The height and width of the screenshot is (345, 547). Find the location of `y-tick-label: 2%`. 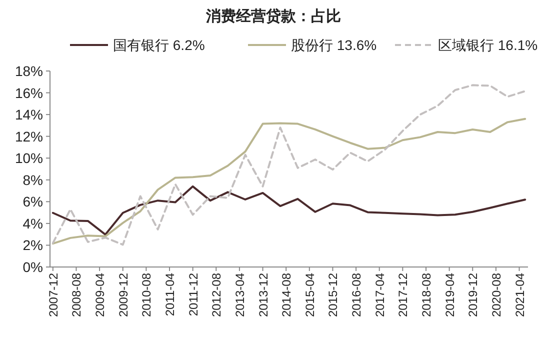

y-tick-label: 2% is located at coordinates (32, 245).